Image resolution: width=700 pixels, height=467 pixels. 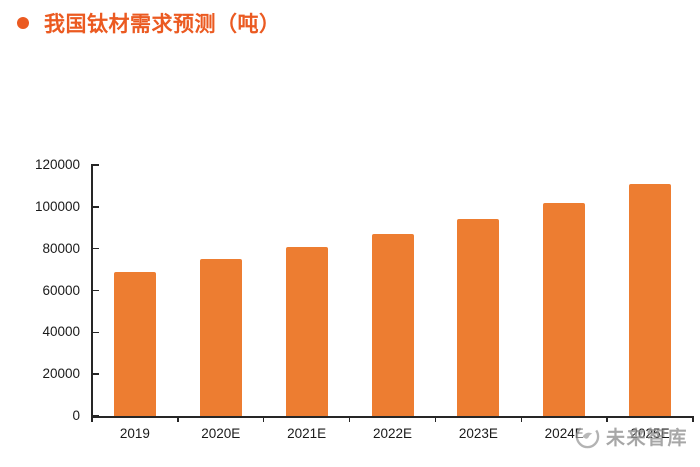 What do you see at coordinates (162, 24) in the screenshot?
I see `chart-title: 我国钛材需求预测（吨）` at bounding box center [162, 24].